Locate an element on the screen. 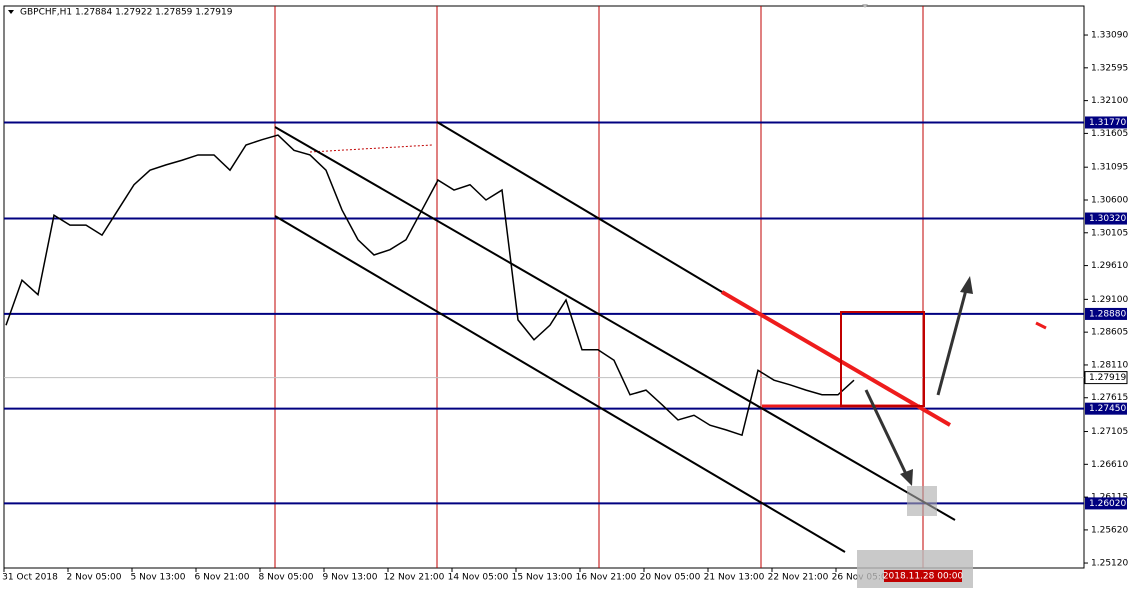 Image resolution: width=1129 pixels, height=589 pixels. x-tick-label: 14 Nov 05:00 is located at coordinates (478, 578).